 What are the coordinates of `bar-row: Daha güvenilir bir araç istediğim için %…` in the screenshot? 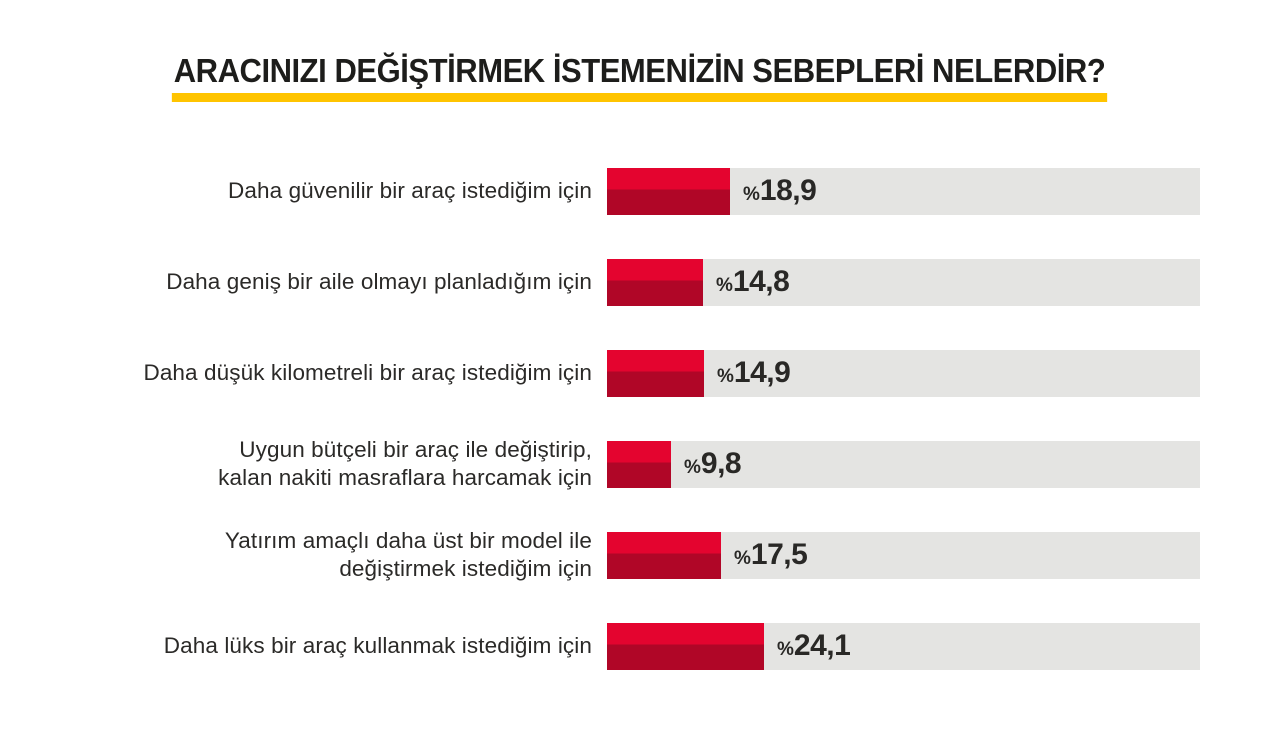 It's located at (640, 191).